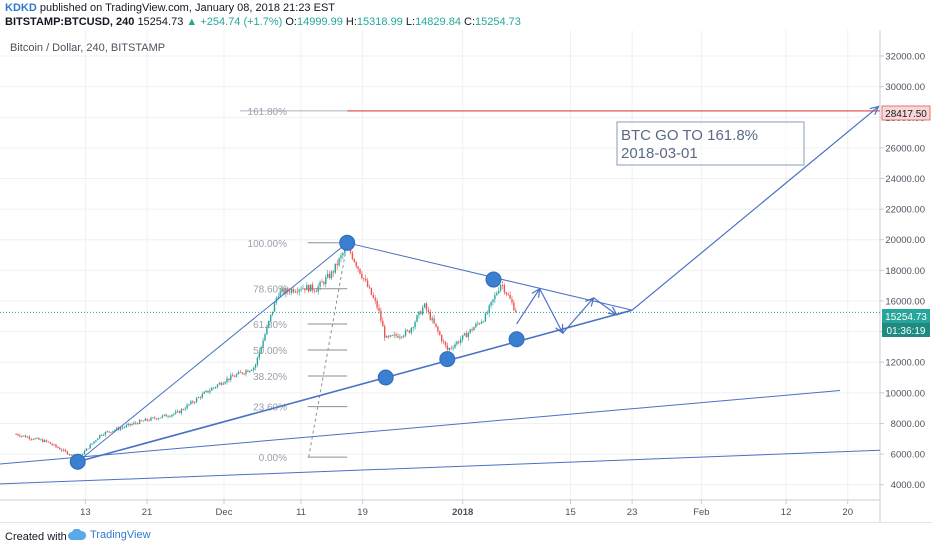 Image resolution: width=932 pixels, height=551 pixels. What do you see at coordinates (351, 22) in the screenshot?
I see `high-label: H:` at bounding box center [351, 22].